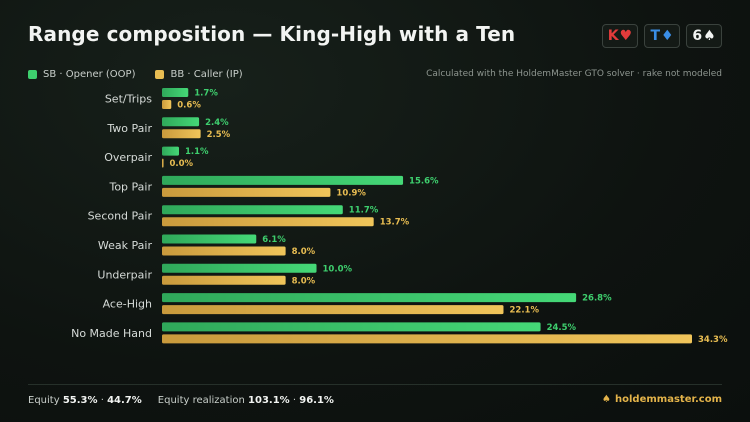  What do you see at coordinates (130, 186) in the screenshot?
I see `category-label: Top Pair` at bounding box center [130, 186].